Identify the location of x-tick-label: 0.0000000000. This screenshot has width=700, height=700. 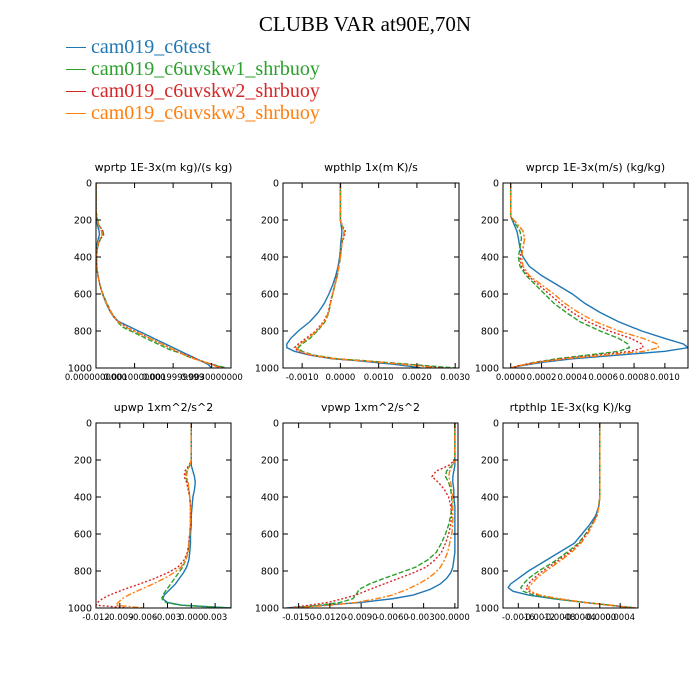
(96, 378).